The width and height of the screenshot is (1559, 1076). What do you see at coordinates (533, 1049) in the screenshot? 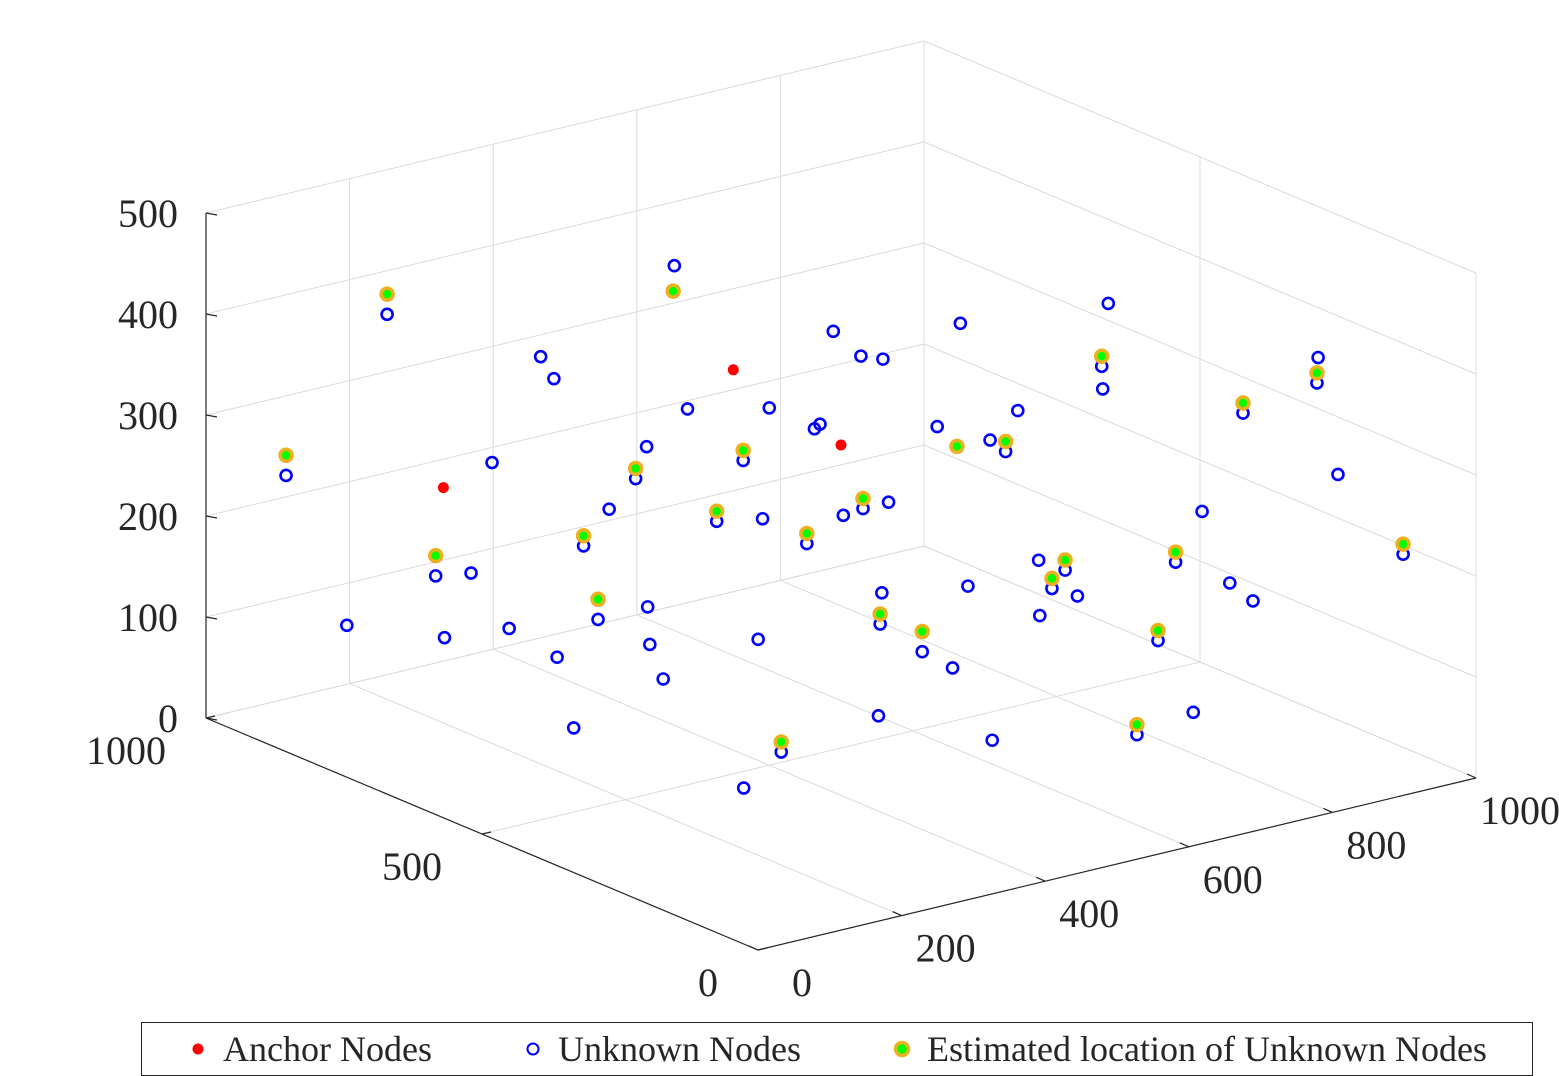
I see `unknown-marker-icon` at bounding box center [533, 1049].